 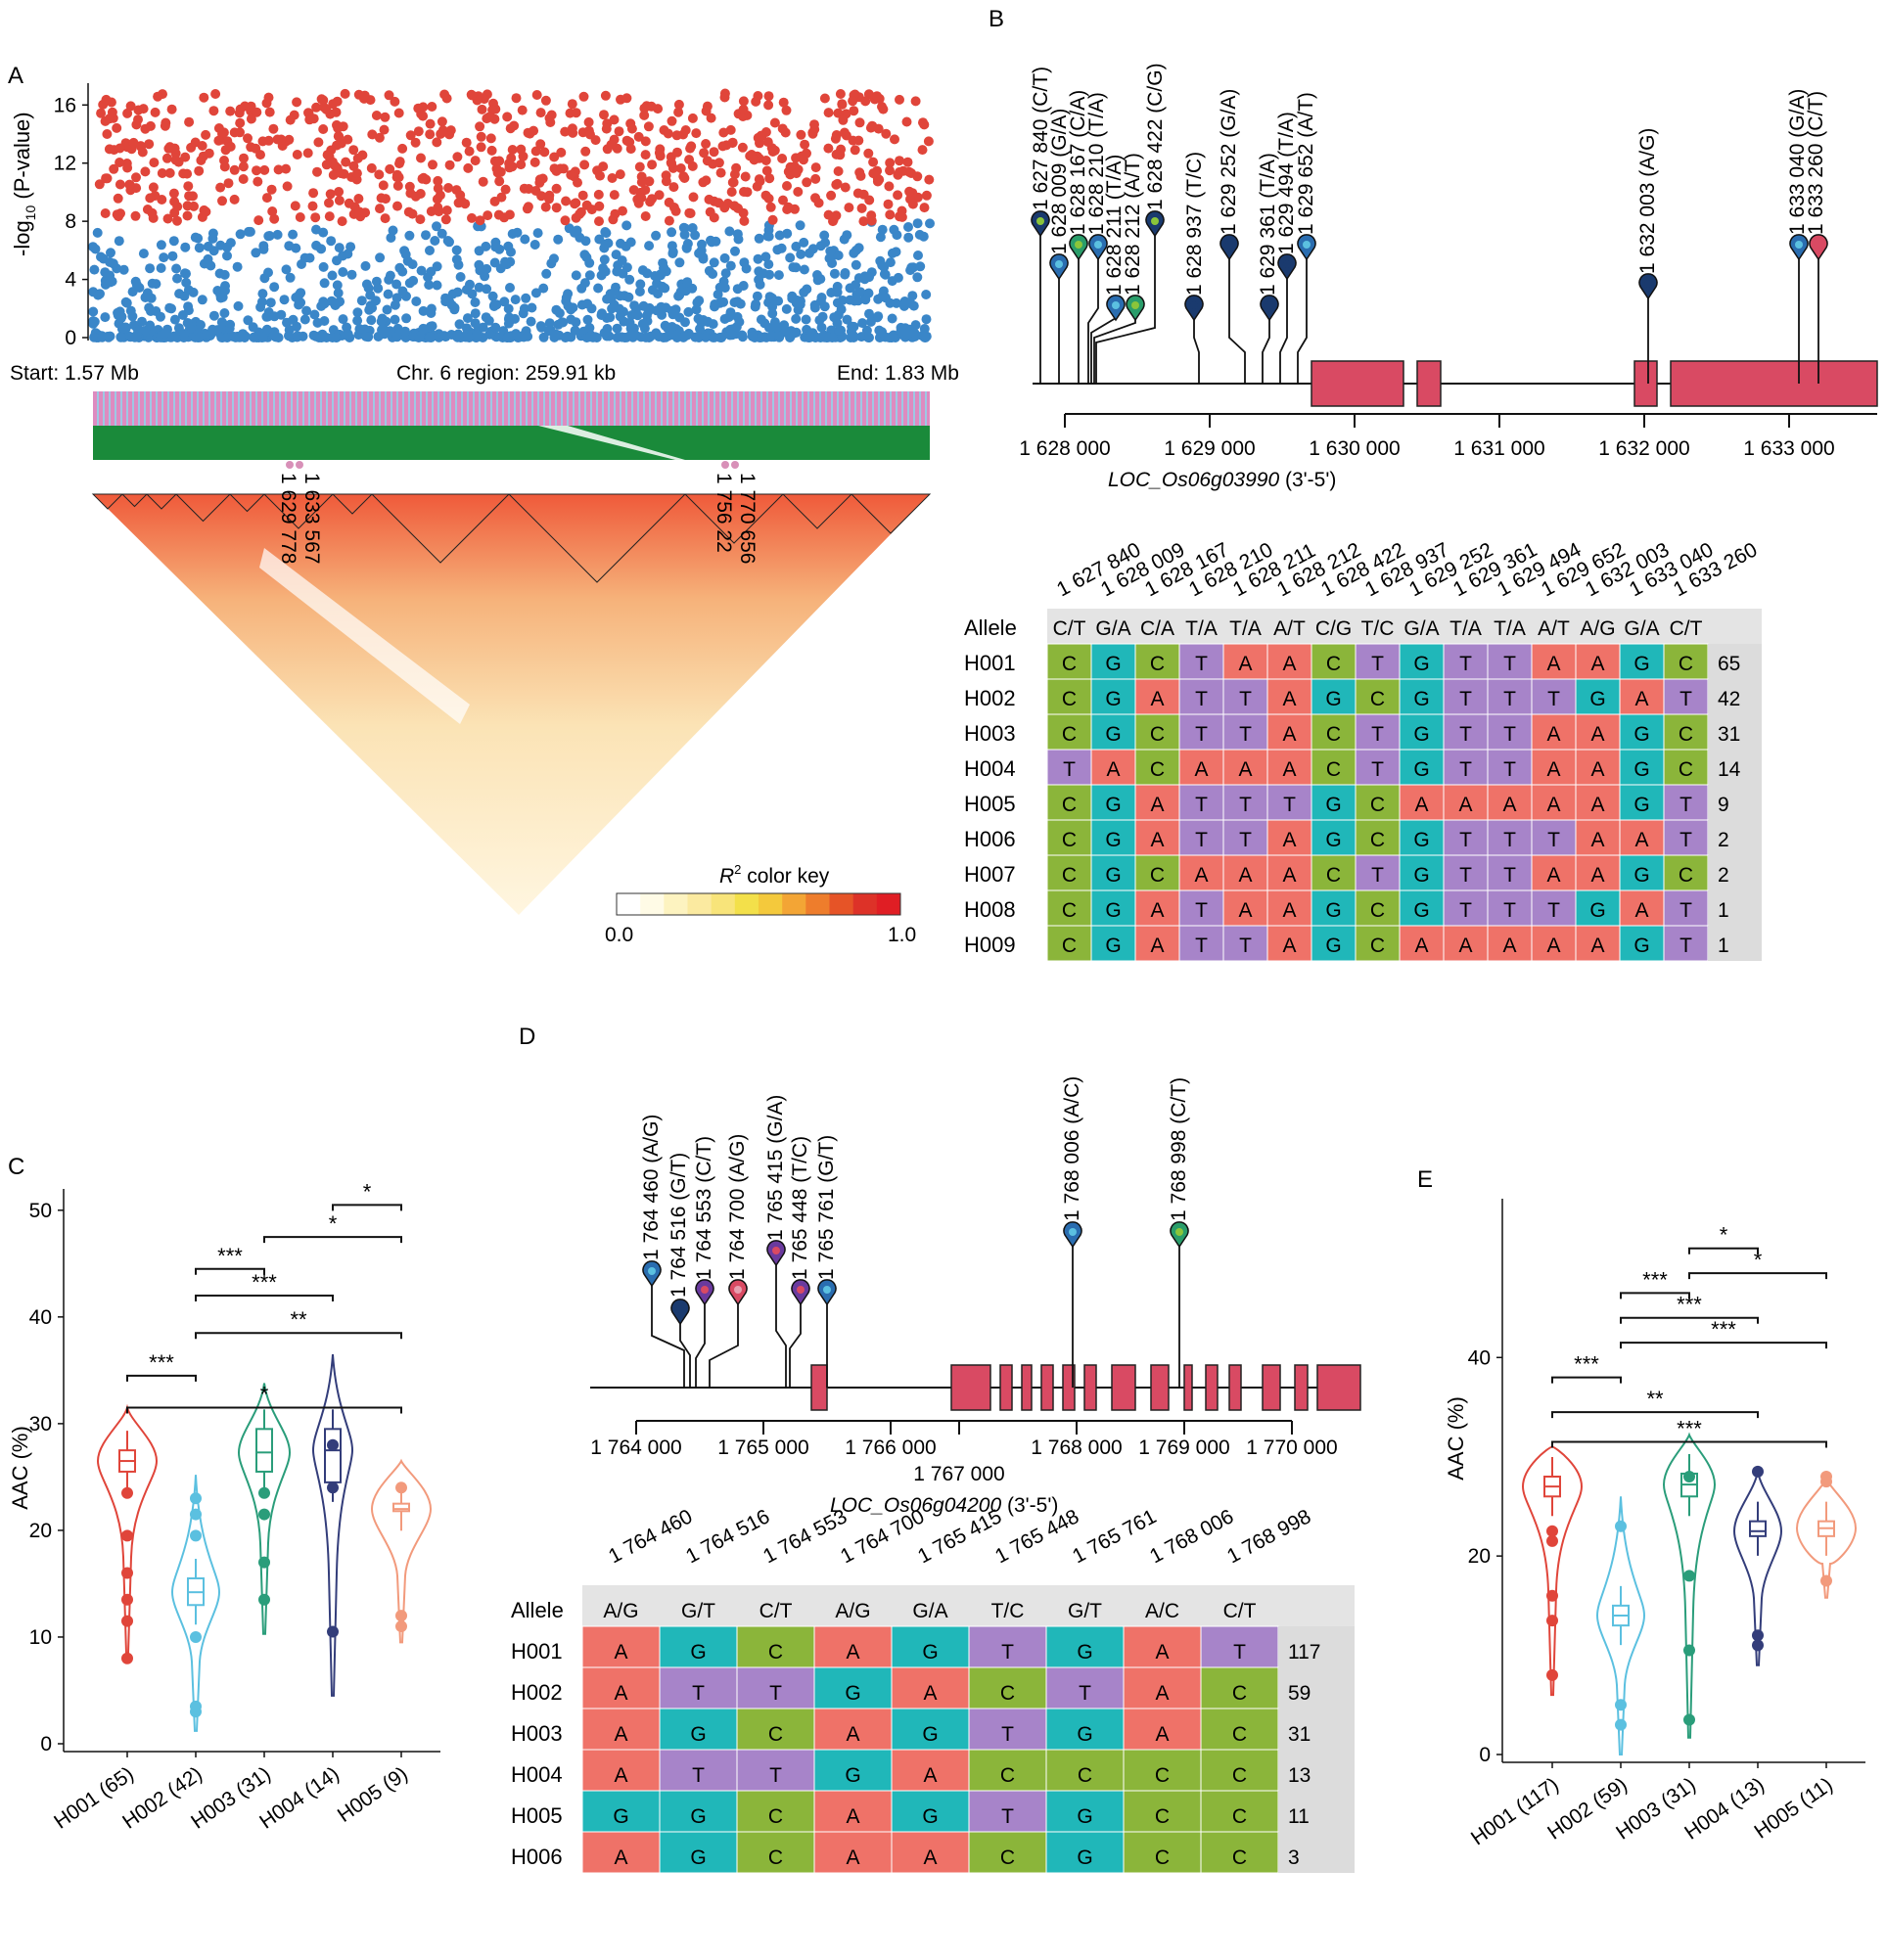 What do you see at coordinates (1304, 1652) in the screenshot?
I see `haplotype-count: 117` at bounding box center [1304, 1652].